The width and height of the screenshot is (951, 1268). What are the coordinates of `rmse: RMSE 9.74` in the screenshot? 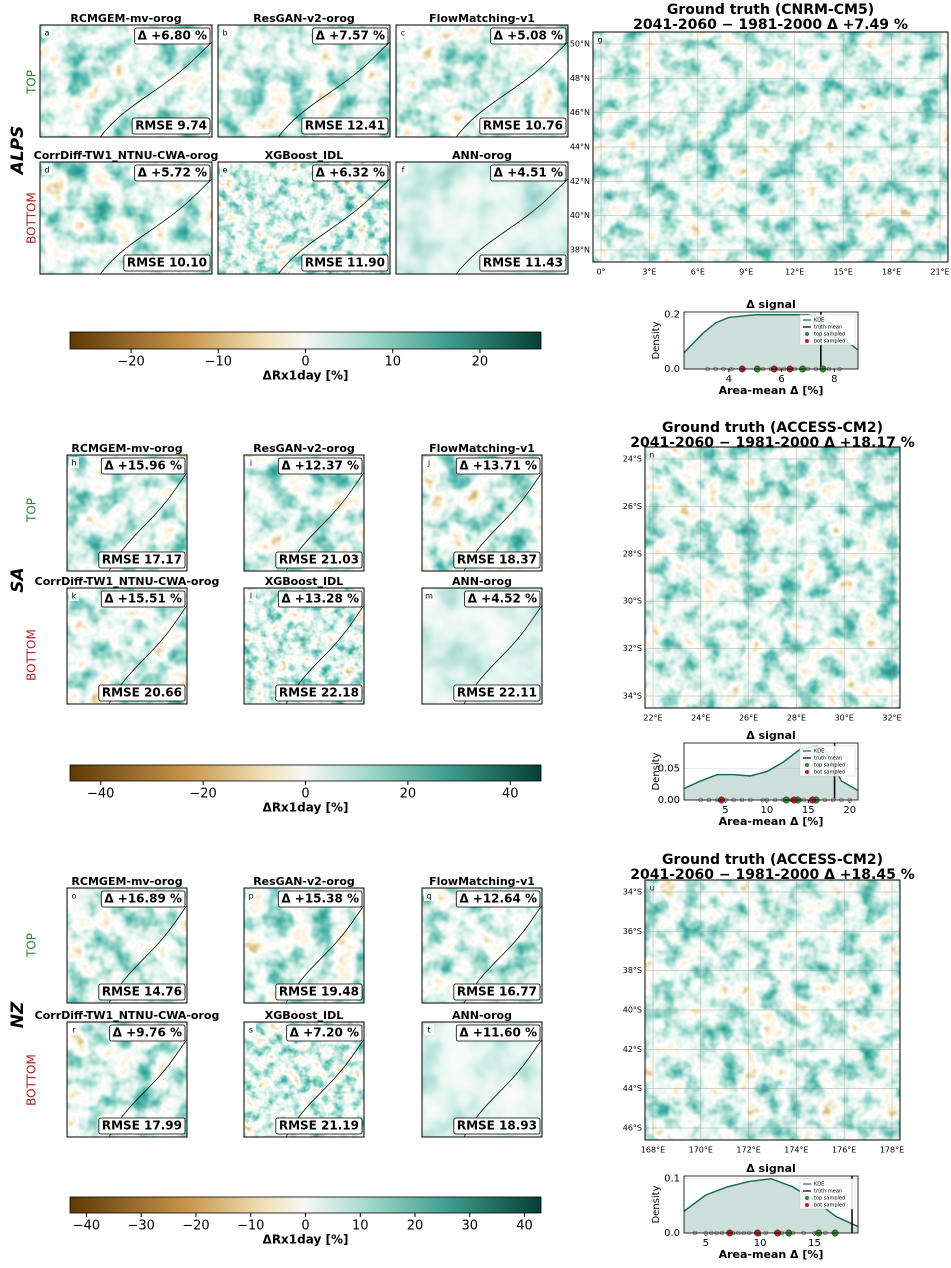 It's located at (171, 126).